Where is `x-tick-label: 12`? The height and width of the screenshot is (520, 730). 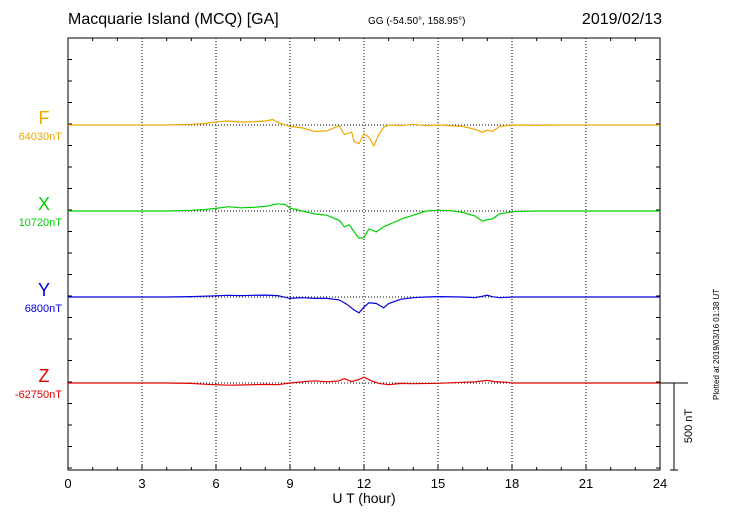 x-tick-label: 12 is located at coordinates (364, 483).